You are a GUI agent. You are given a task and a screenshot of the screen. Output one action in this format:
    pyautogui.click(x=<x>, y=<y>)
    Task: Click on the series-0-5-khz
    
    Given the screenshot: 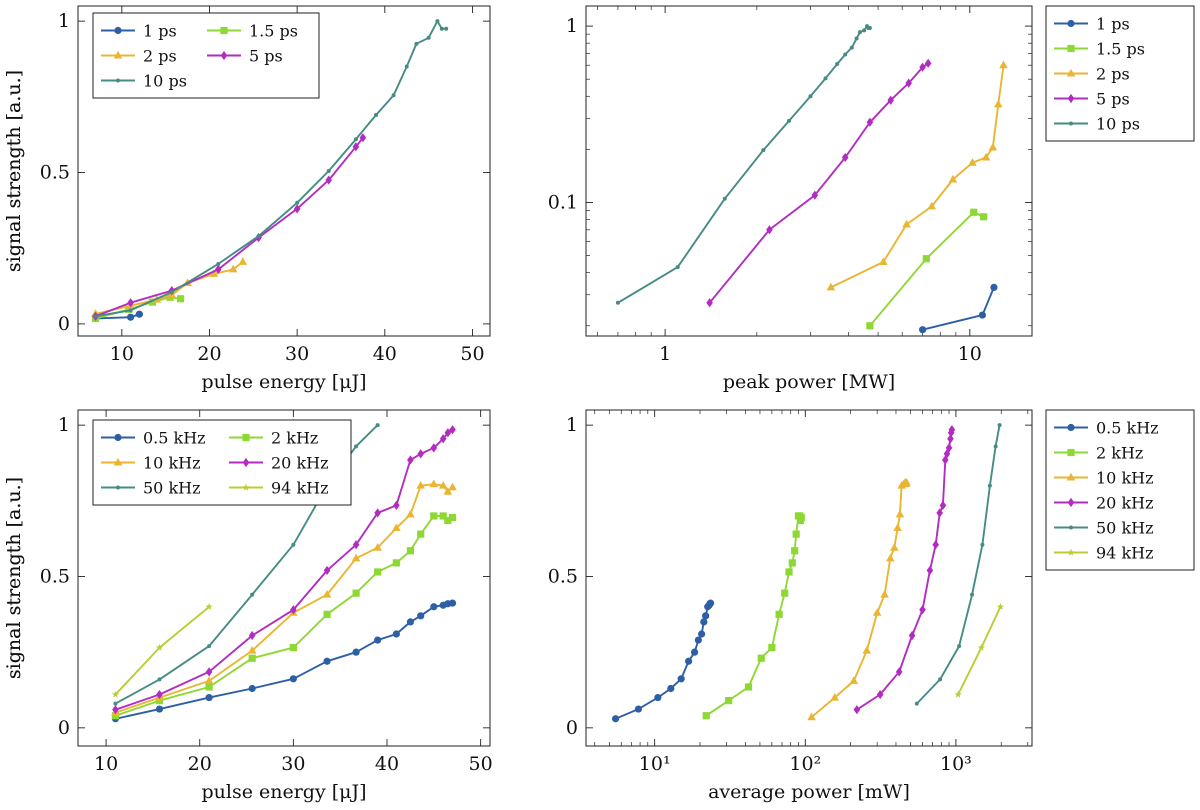 What is the action you would take?
    pyautogui.click(x=284, y=661)
    